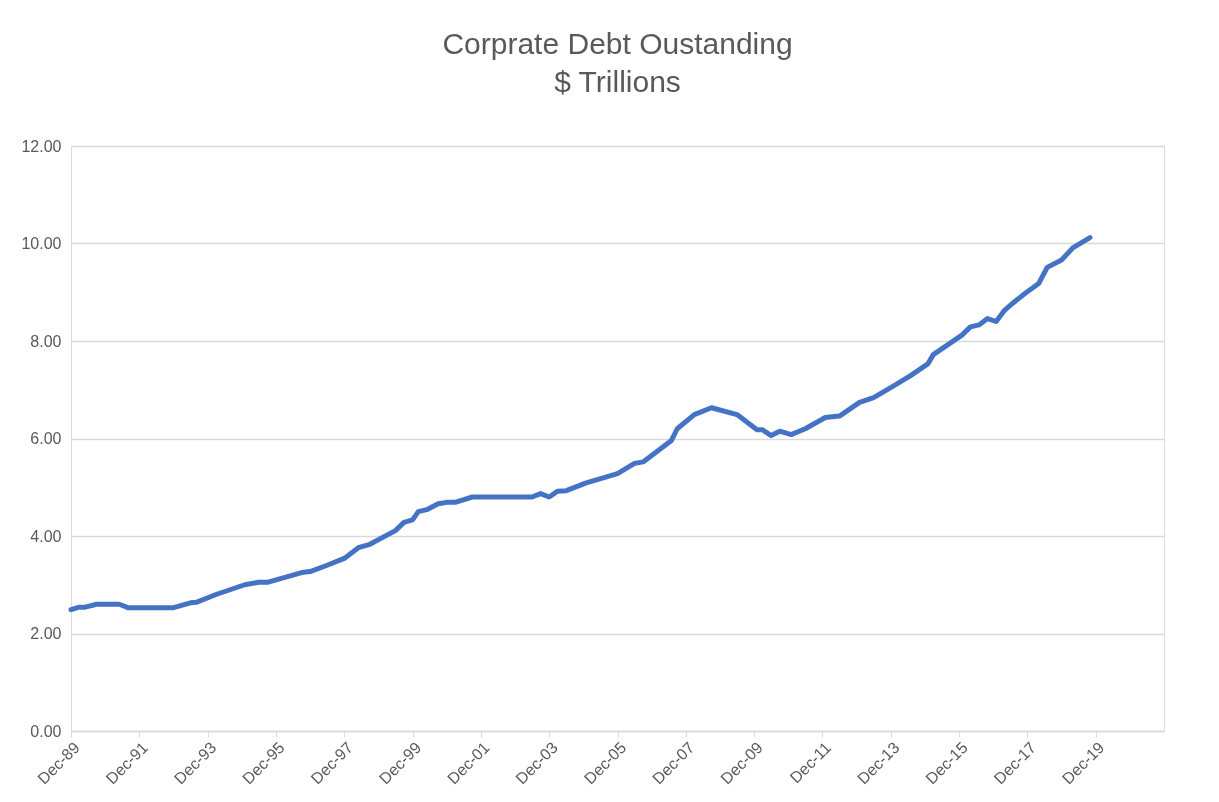 The height and width of the screenshot is (802, 1219). Describe the element at coordinates (46, 536) in the screenshot. I see `y-tick-label: 4.00` at that location.